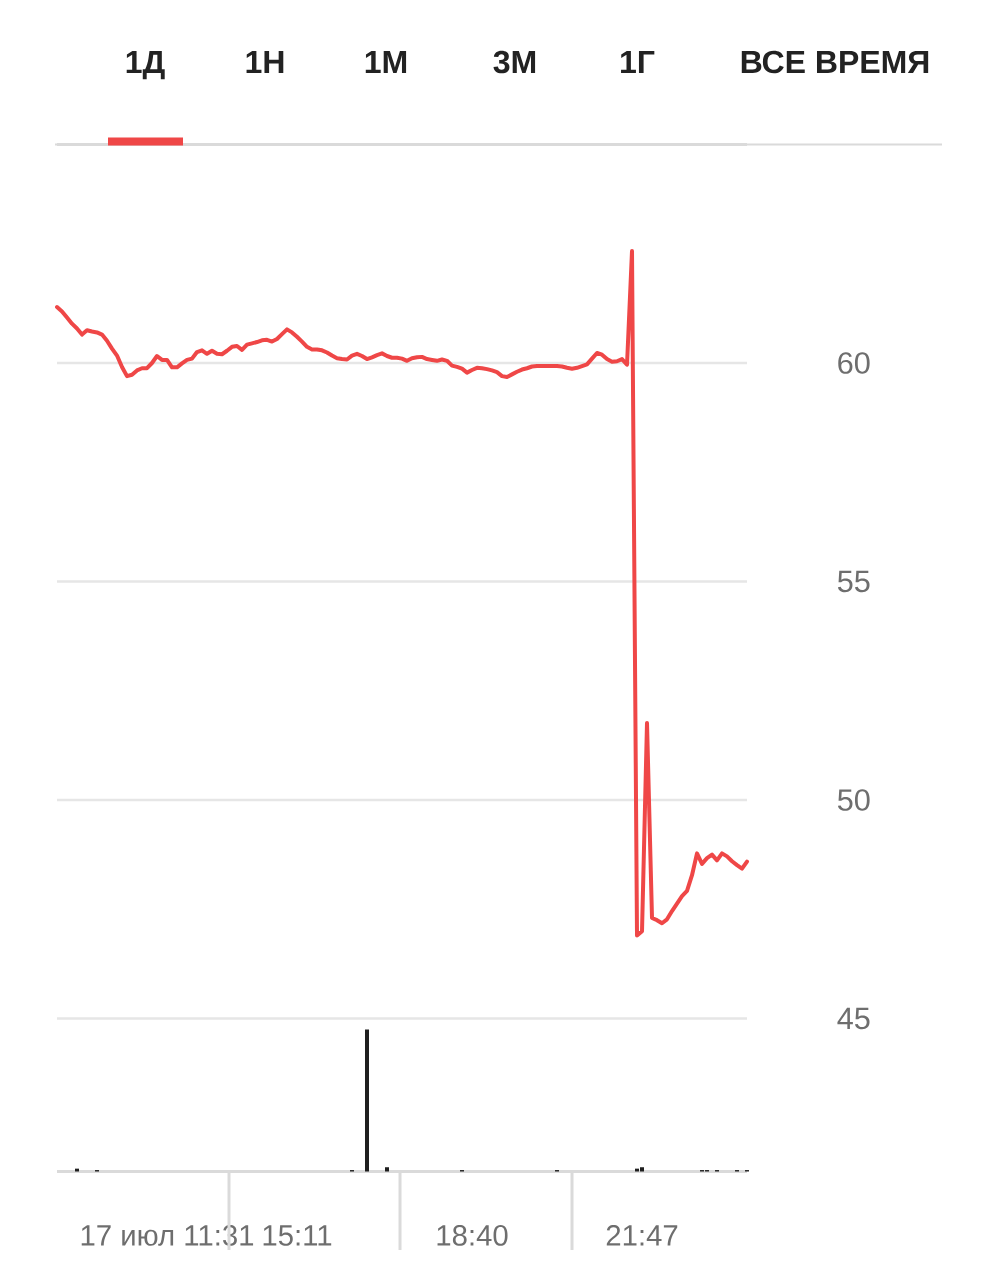  What do you see at coordinates (265, 61) in the screenshot?
I see `text: 1Н` at bounding box center [265, 61].